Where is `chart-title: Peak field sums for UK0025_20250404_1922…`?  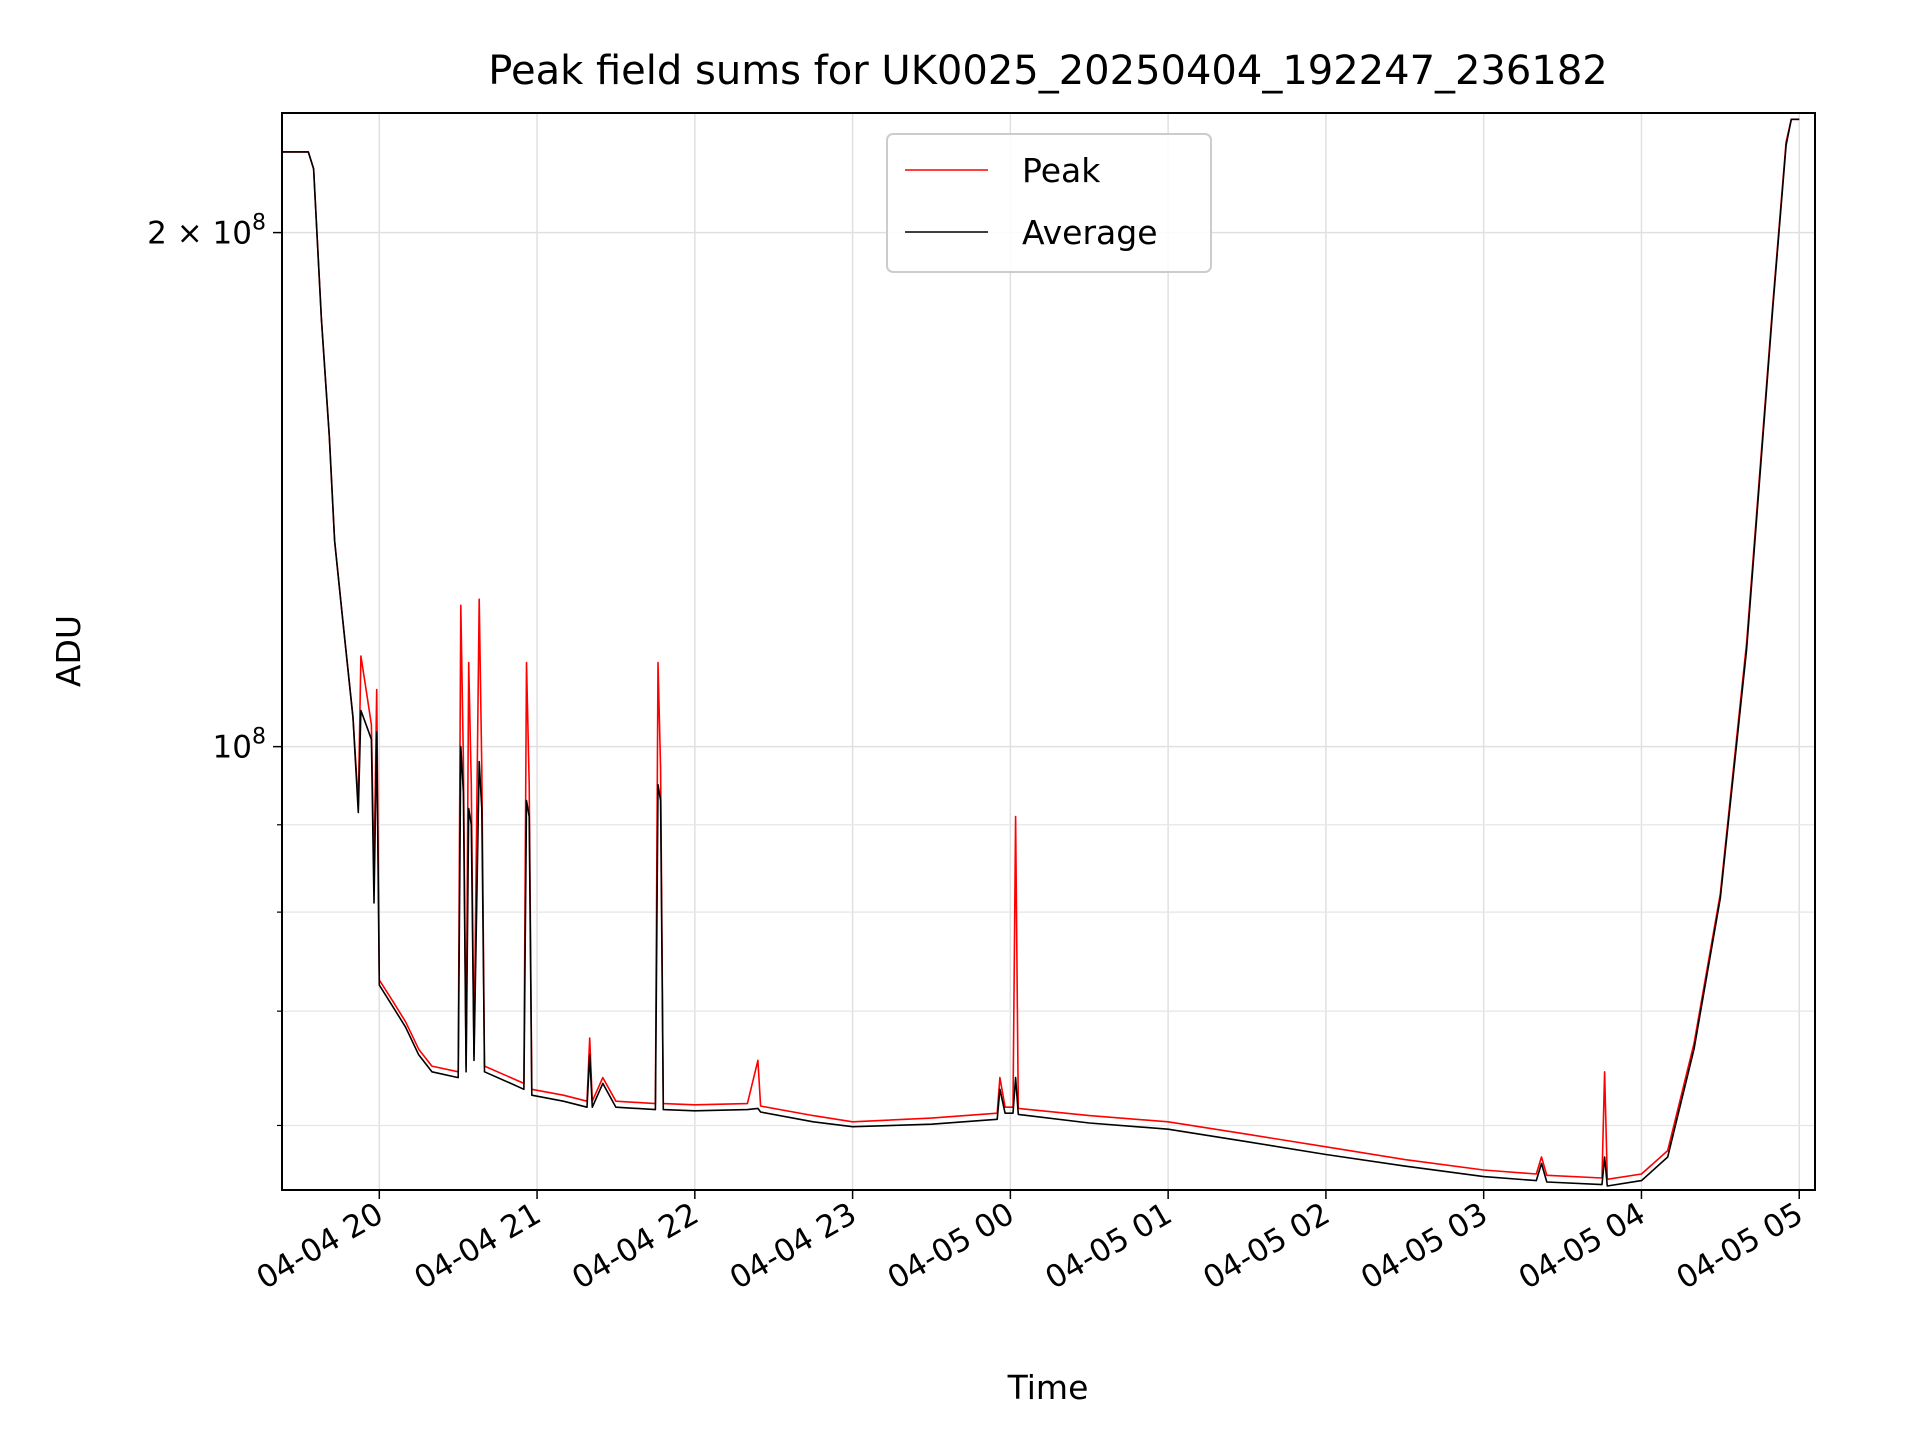
chart-title: Peak field sums for UK0025_20250404_1922… is located at coordinates (1047, 71).